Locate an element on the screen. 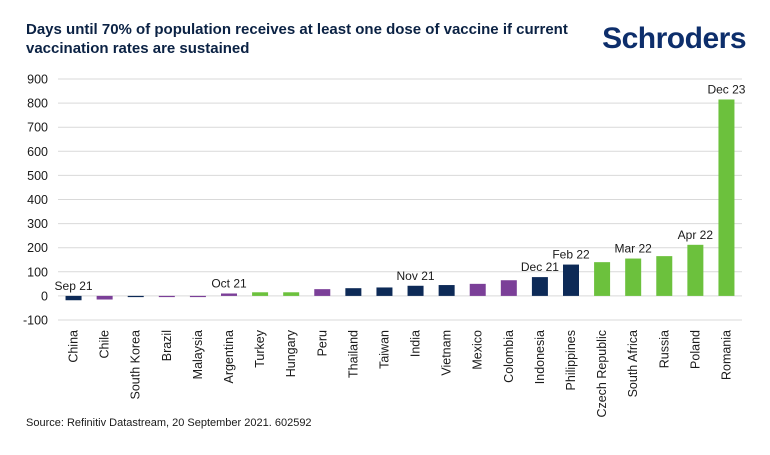 The image size is (770, 455). x-tick-label: Turkey is located at coordinates (260, 348).